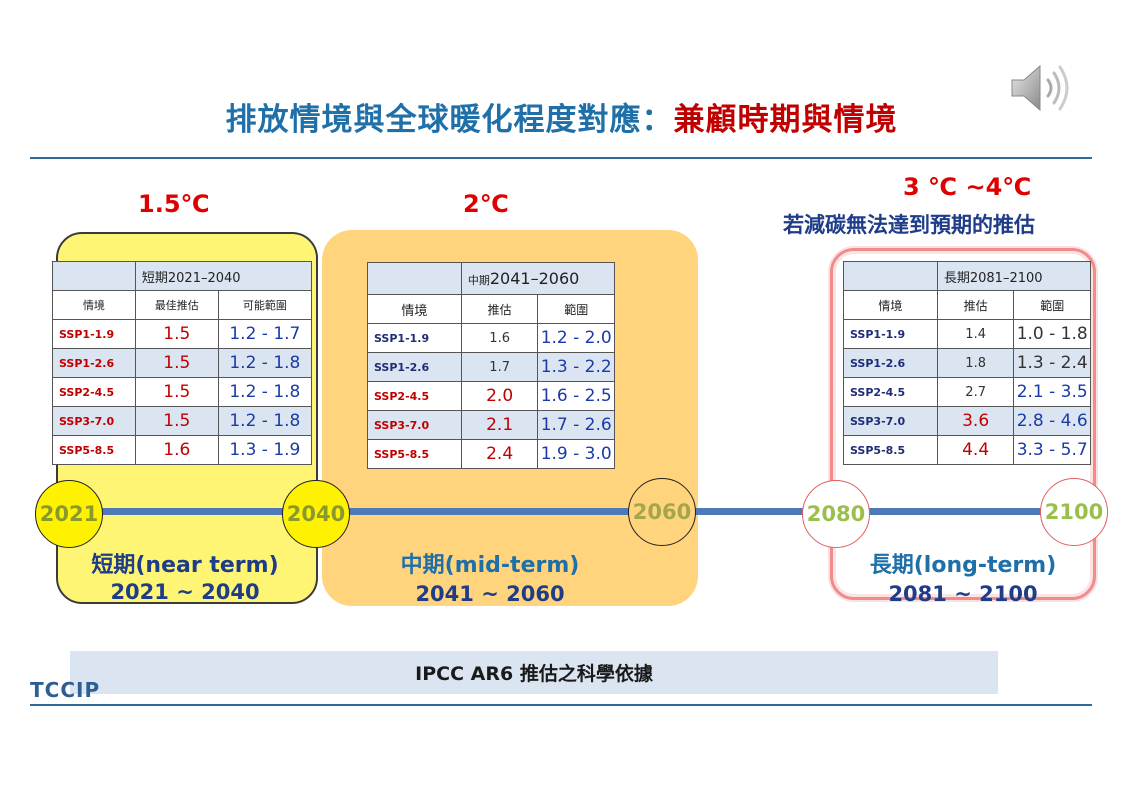  What do you see at coordinates (499, 367) in the screenshot?
I see `best-cell: 1.7` at bounding box center [499, 367].